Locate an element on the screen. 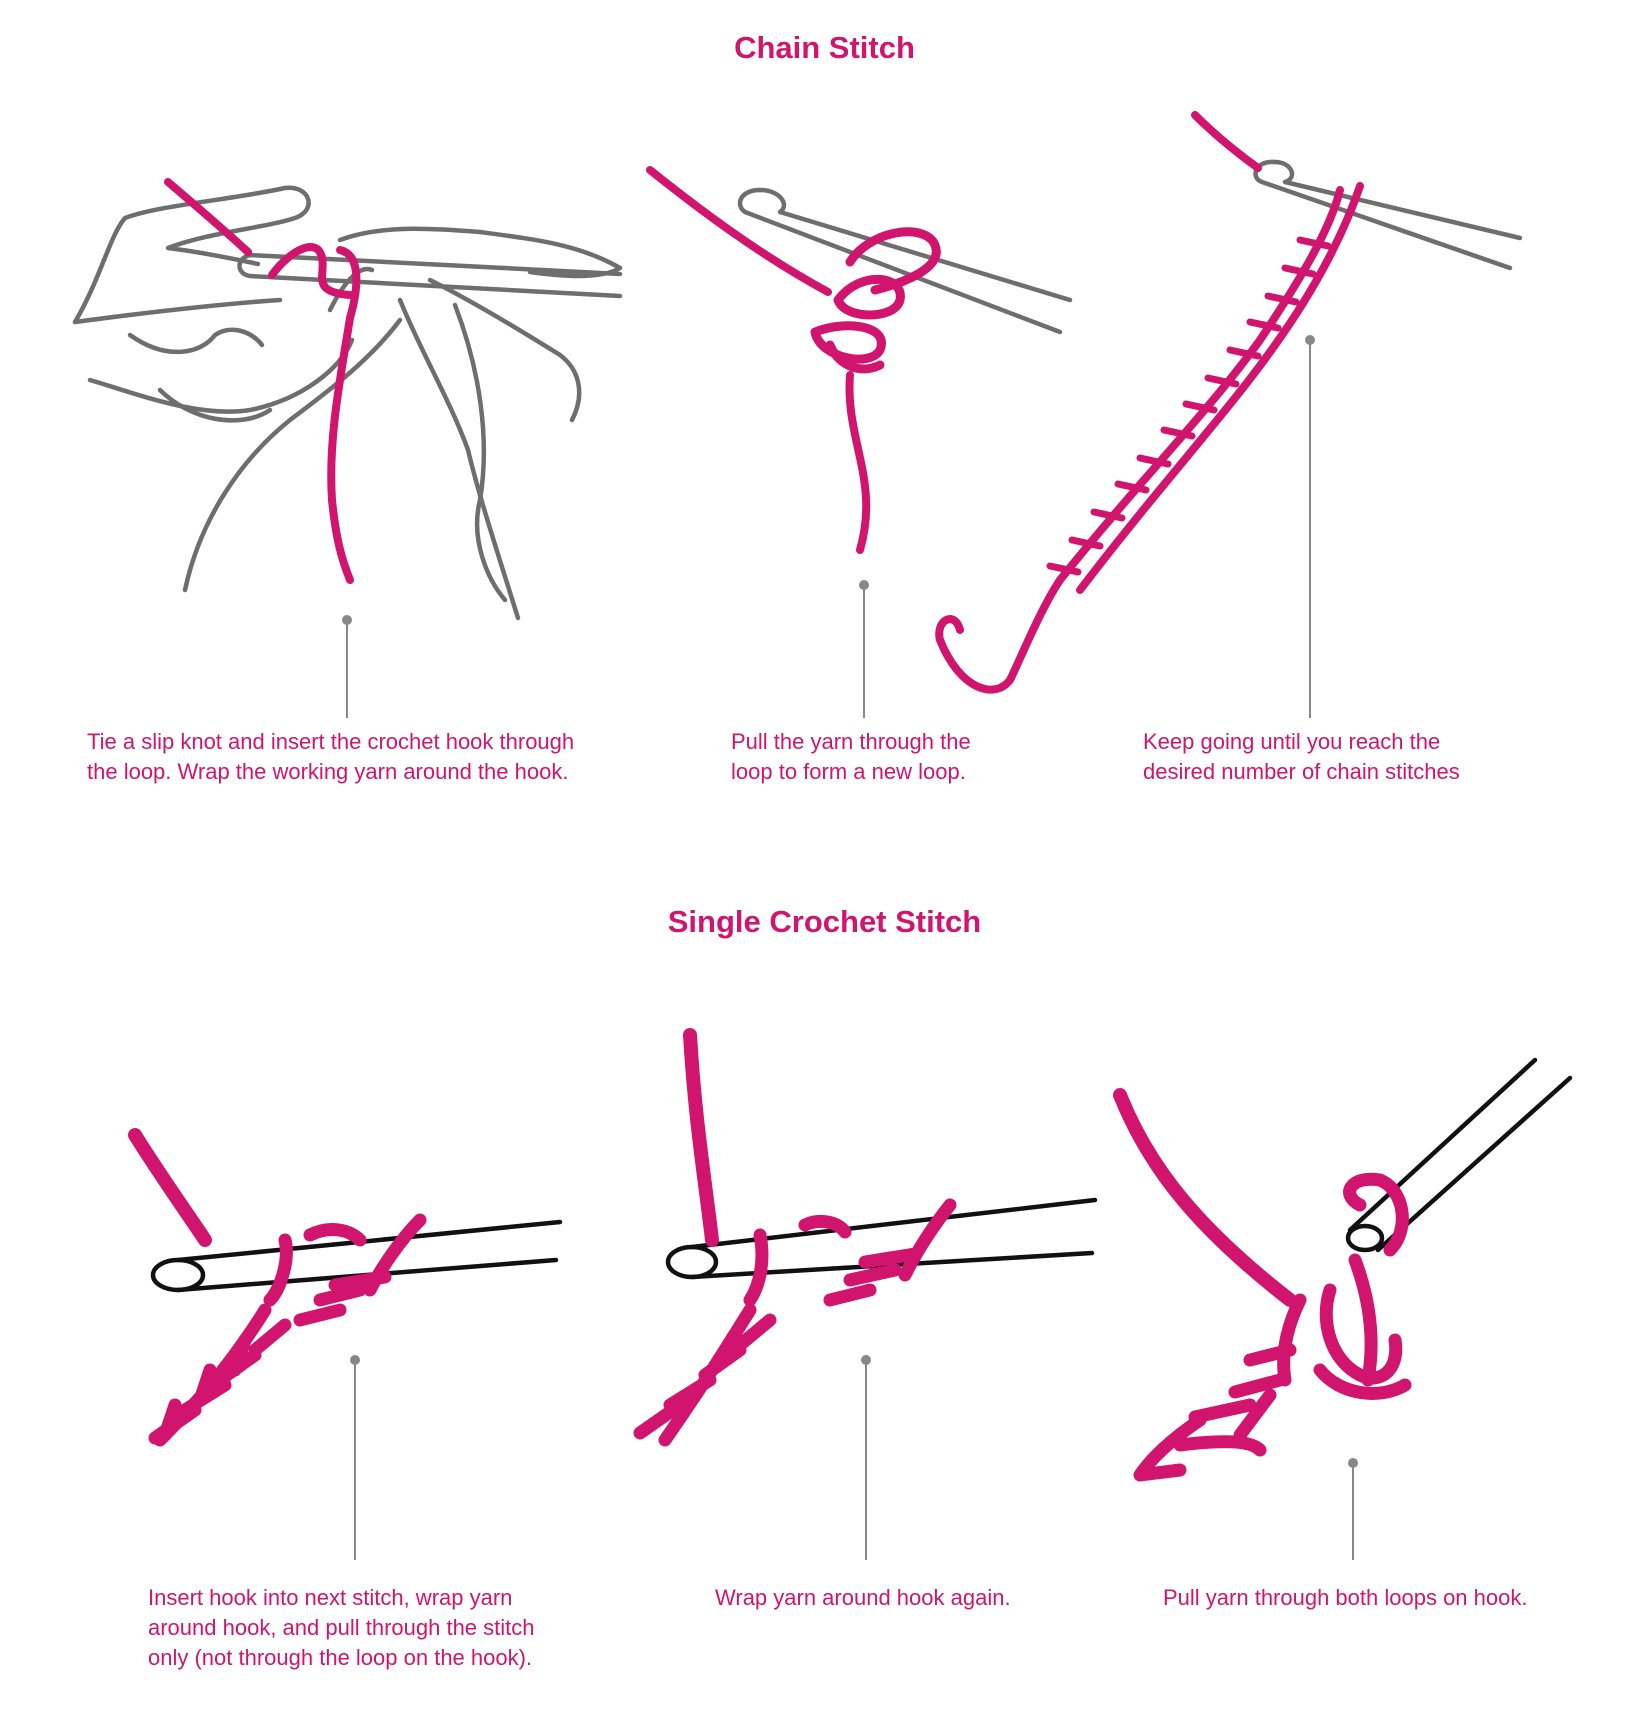 The width and height of the screenshot is (1649, 1716). single-crochet-title: Single Crochet Stitch is located at coordinates (824, 921).